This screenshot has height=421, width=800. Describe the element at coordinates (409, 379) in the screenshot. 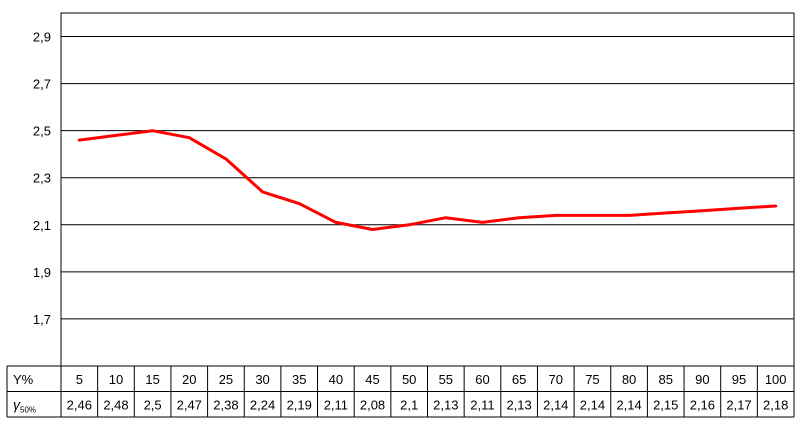

I see `x-value-cell: 50` at that location.